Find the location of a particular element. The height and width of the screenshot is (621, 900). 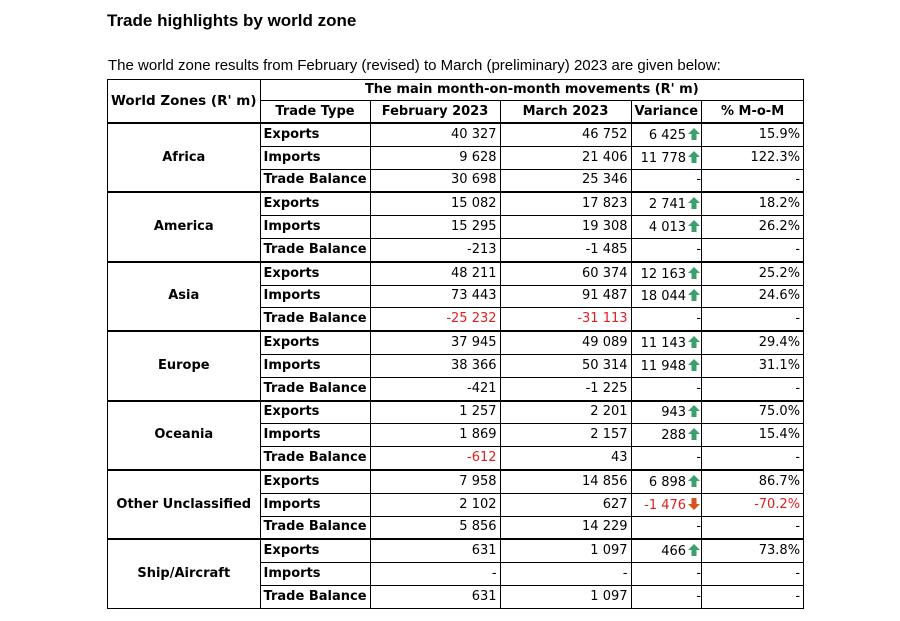

variance-cell: 943 is located at coordinates (666, 412).